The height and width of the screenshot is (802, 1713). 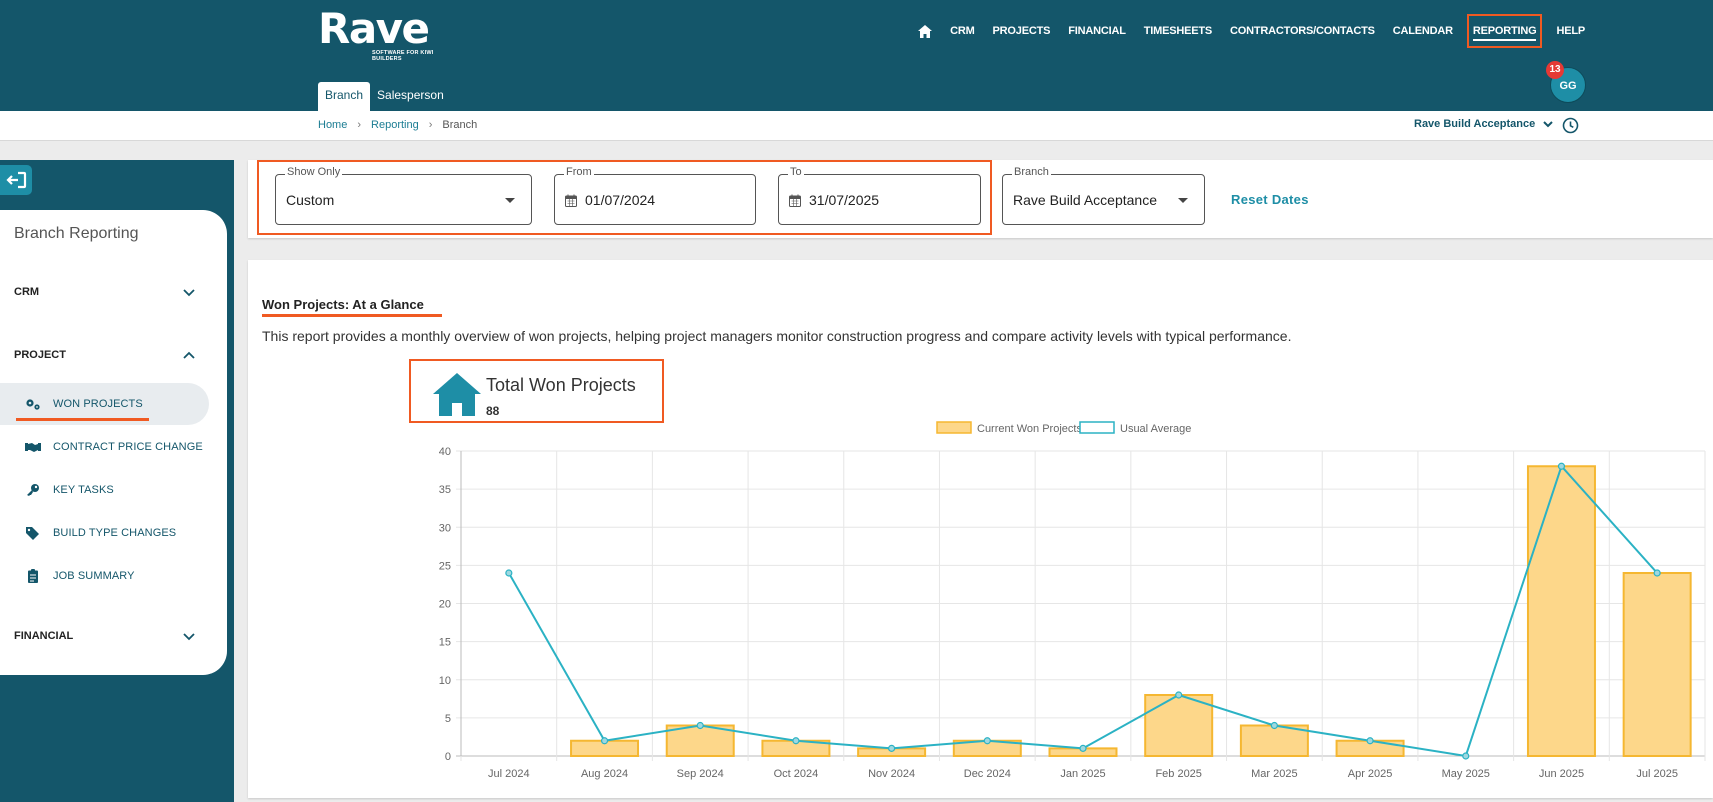 I want to click on key-icon, so click(x=33, y=490).